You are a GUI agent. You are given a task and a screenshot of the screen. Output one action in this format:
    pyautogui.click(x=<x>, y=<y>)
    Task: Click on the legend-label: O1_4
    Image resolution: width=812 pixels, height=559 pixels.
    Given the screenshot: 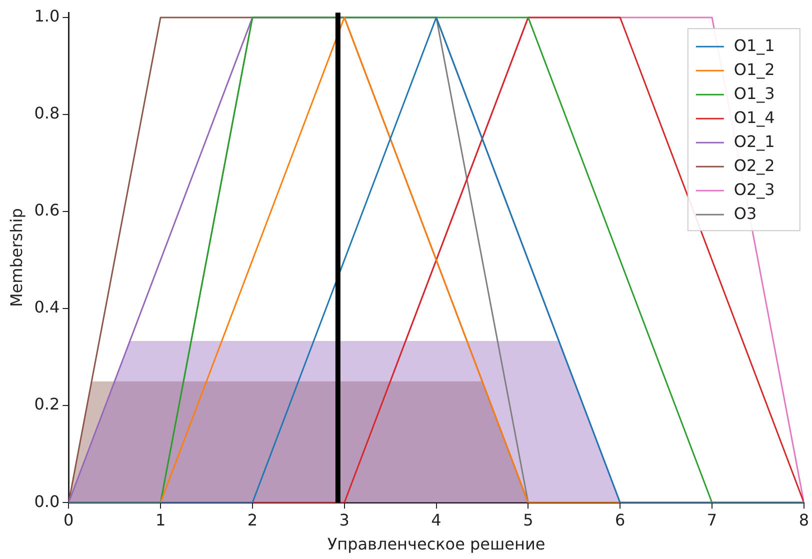 What is the action you would take?
    pyautogui.click(x=754, y=117)
    